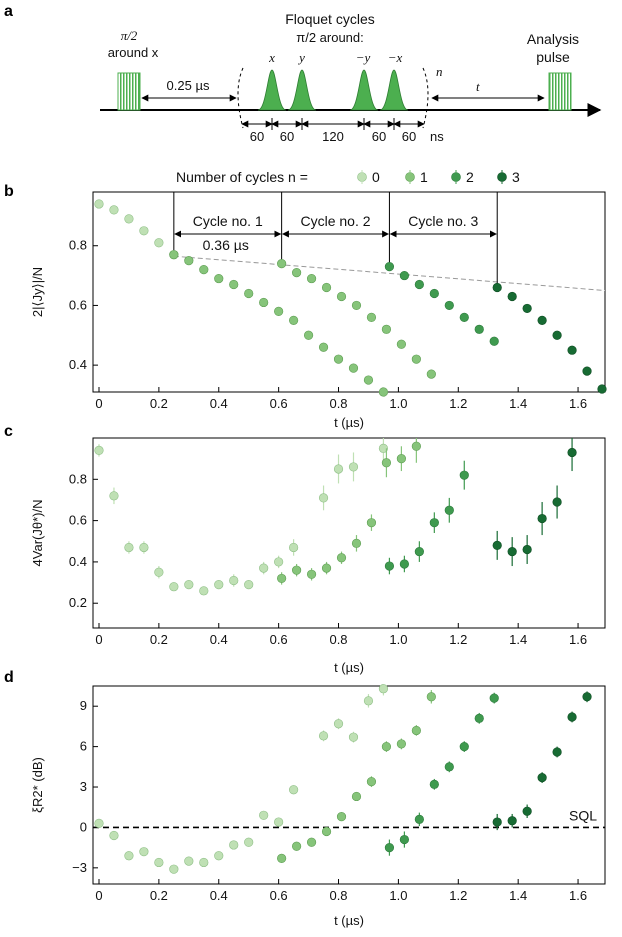  Describe the element at coordinates (129, 35) in the screenshot. I see `first-pulse-angle: π/2` at that location.